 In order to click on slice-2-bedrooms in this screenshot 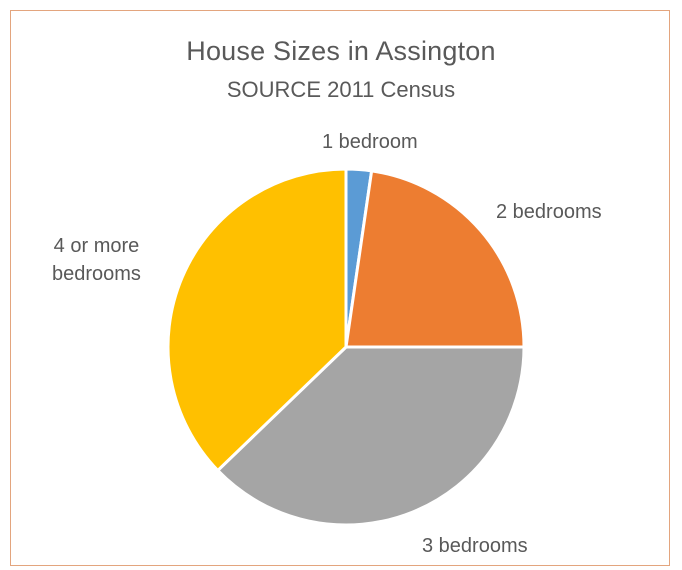, I will do `click(435, 259)`.